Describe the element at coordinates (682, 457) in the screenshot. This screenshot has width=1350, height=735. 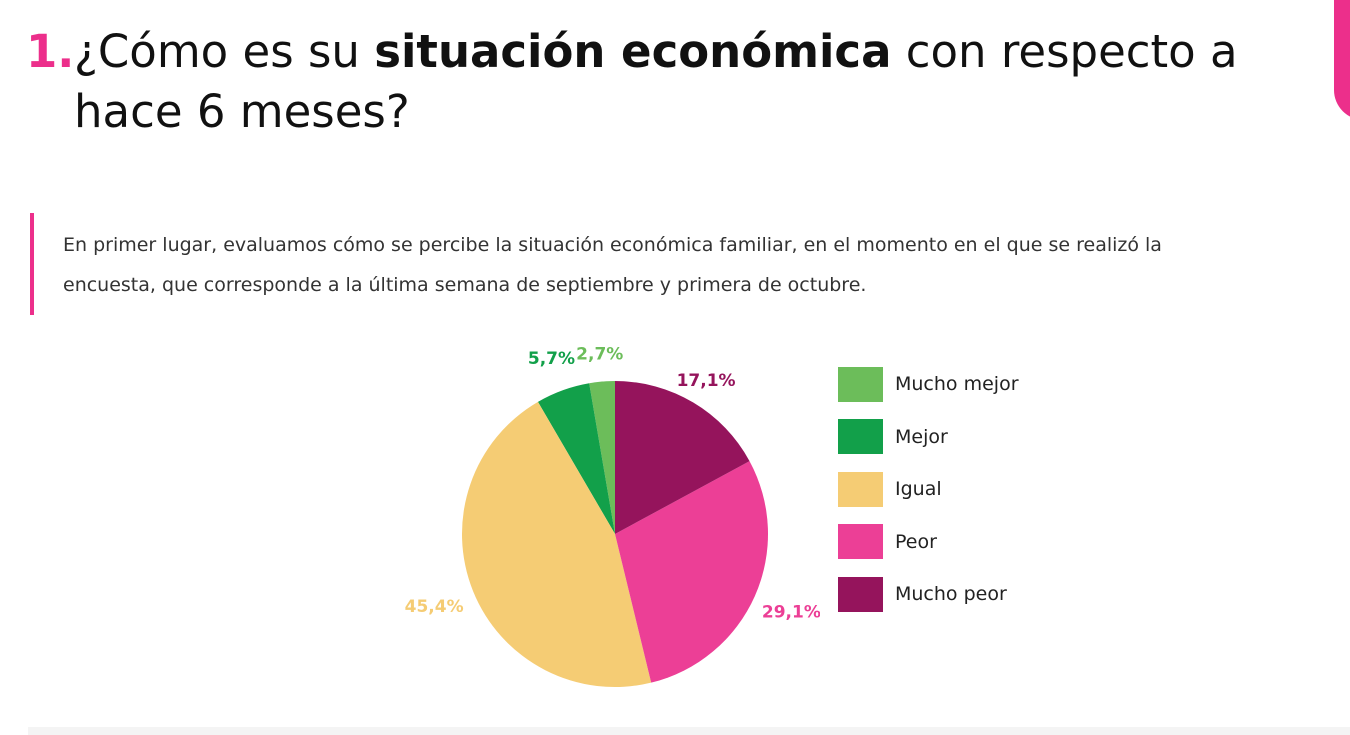
I see `pie-slice-mucho-peor` at that location.